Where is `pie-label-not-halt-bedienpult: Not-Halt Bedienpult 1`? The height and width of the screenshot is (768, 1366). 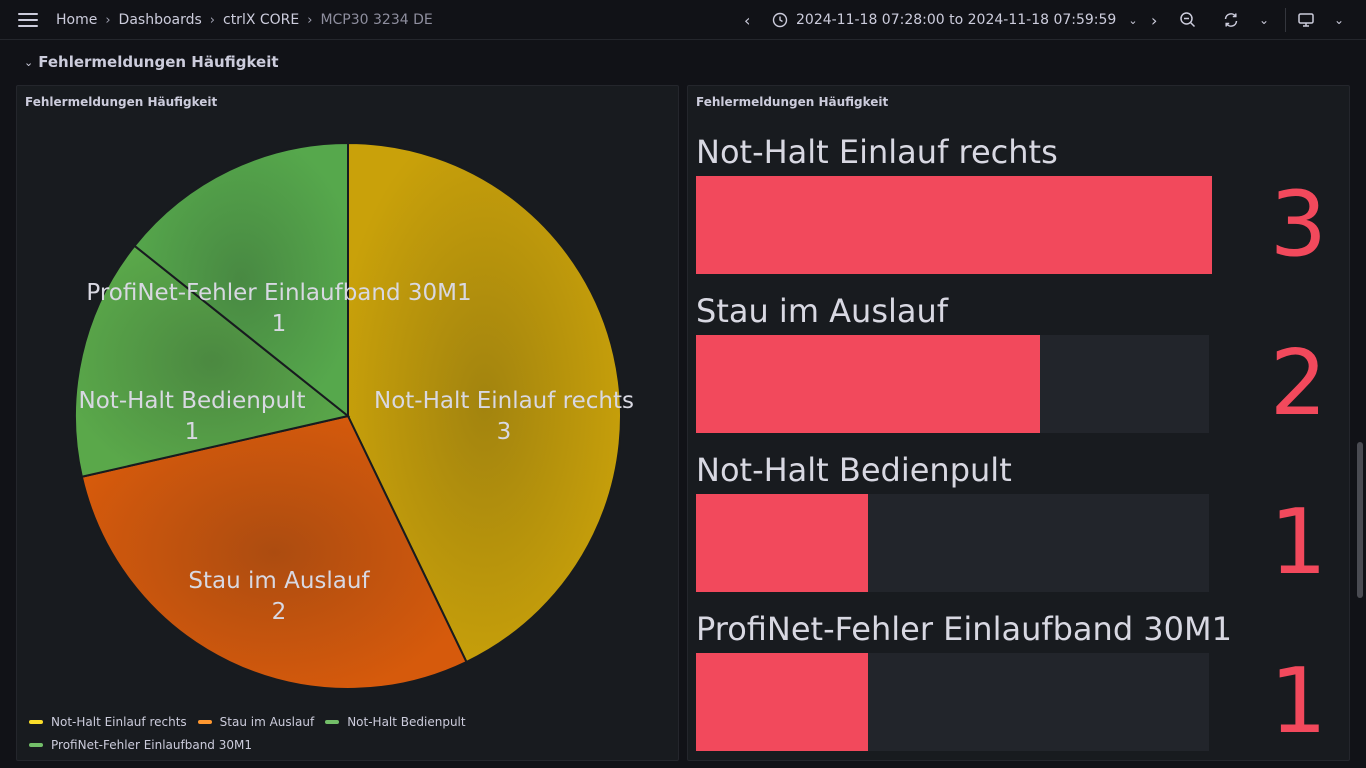
pie-label-not-halt-bedienpult: Not-Halt Bedienpult 1 is located at coordinates (192, 417).